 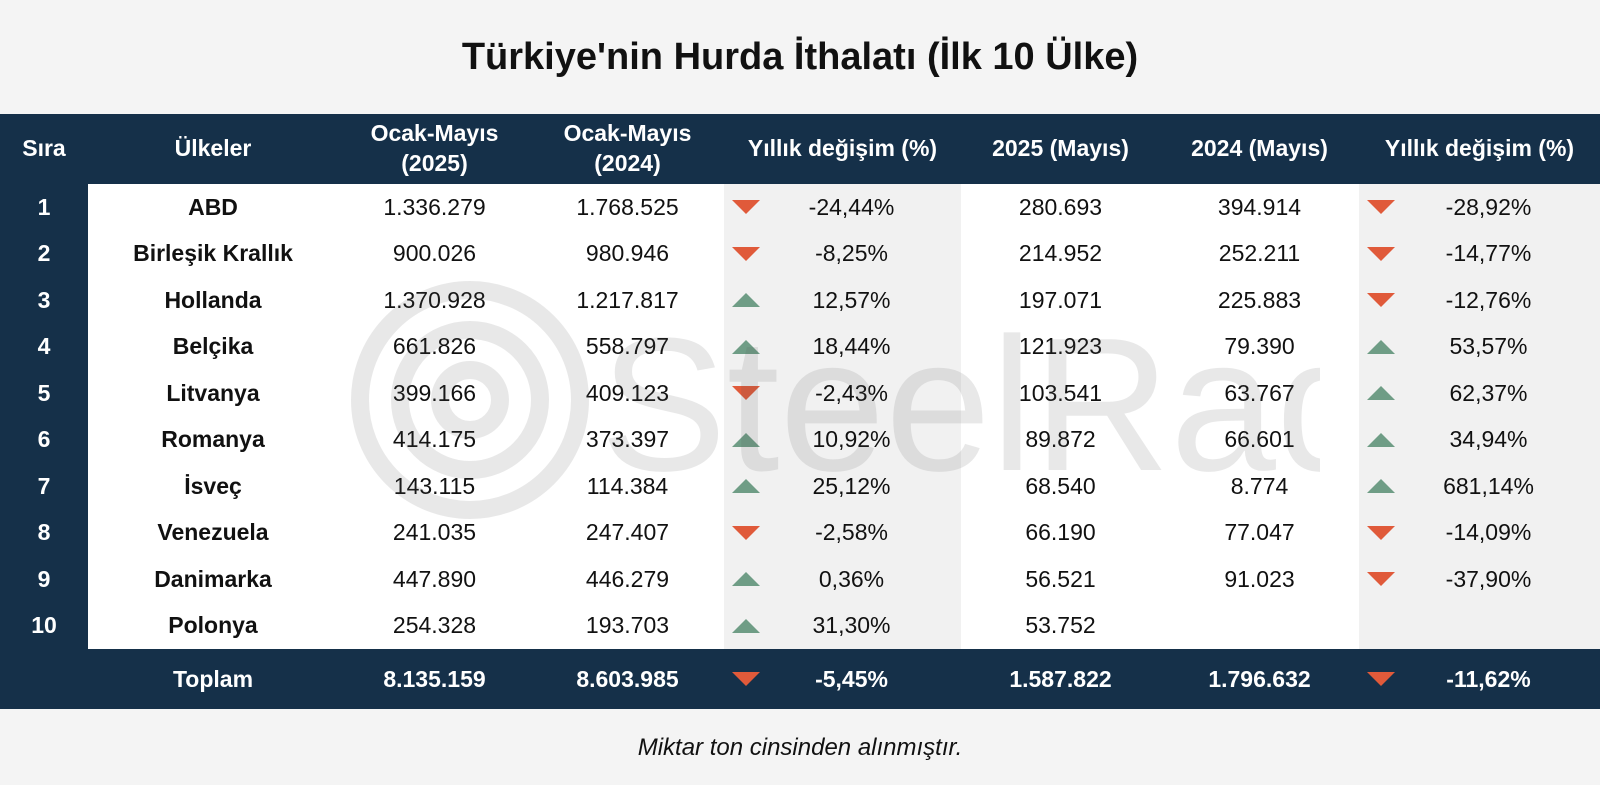 I want to click on total-may-2025: 1.587.822, so click(x=1060, y=679).